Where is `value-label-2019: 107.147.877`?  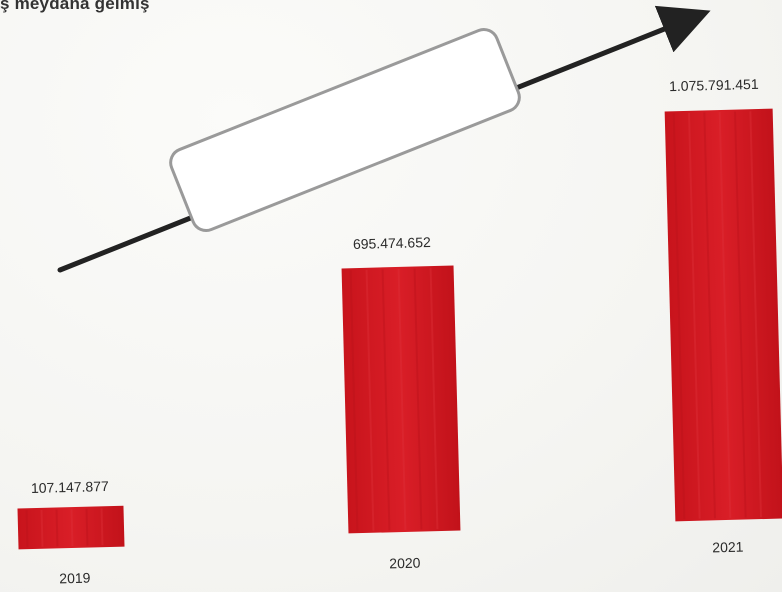
value-label-2019: 107.147.877 is located at coordinates (70, 487).